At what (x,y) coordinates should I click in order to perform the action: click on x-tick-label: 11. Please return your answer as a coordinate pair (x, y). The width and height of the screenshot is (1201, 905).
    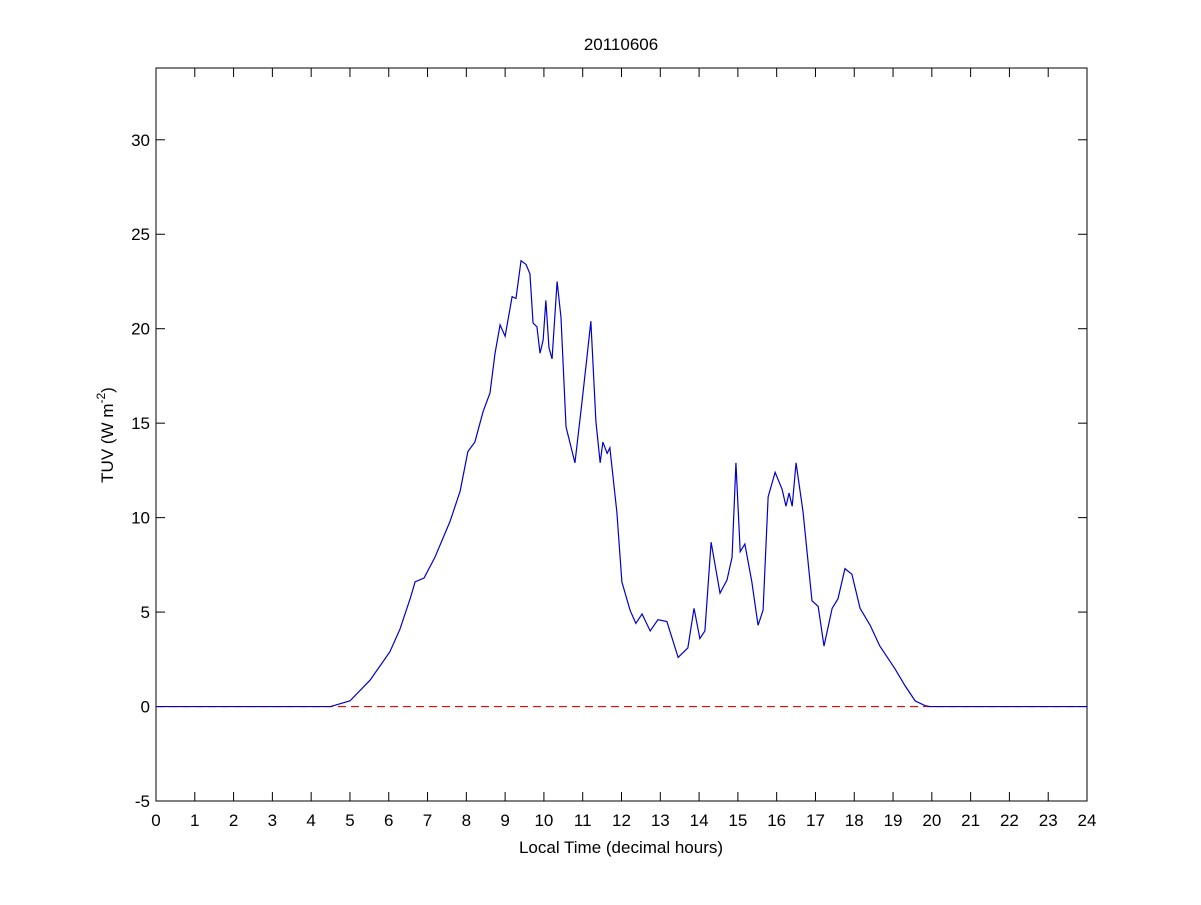
    Looking at the image, I should click on (583, 820).